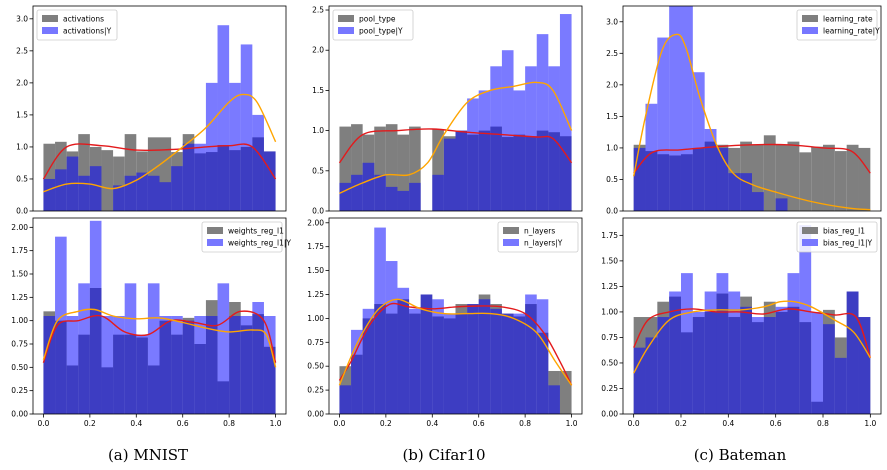 This screenshot has height=470, width=887. Describe the element at coordinates (612, 211) in the screenshot. I see `y-tick-label: 0.0` at that location.